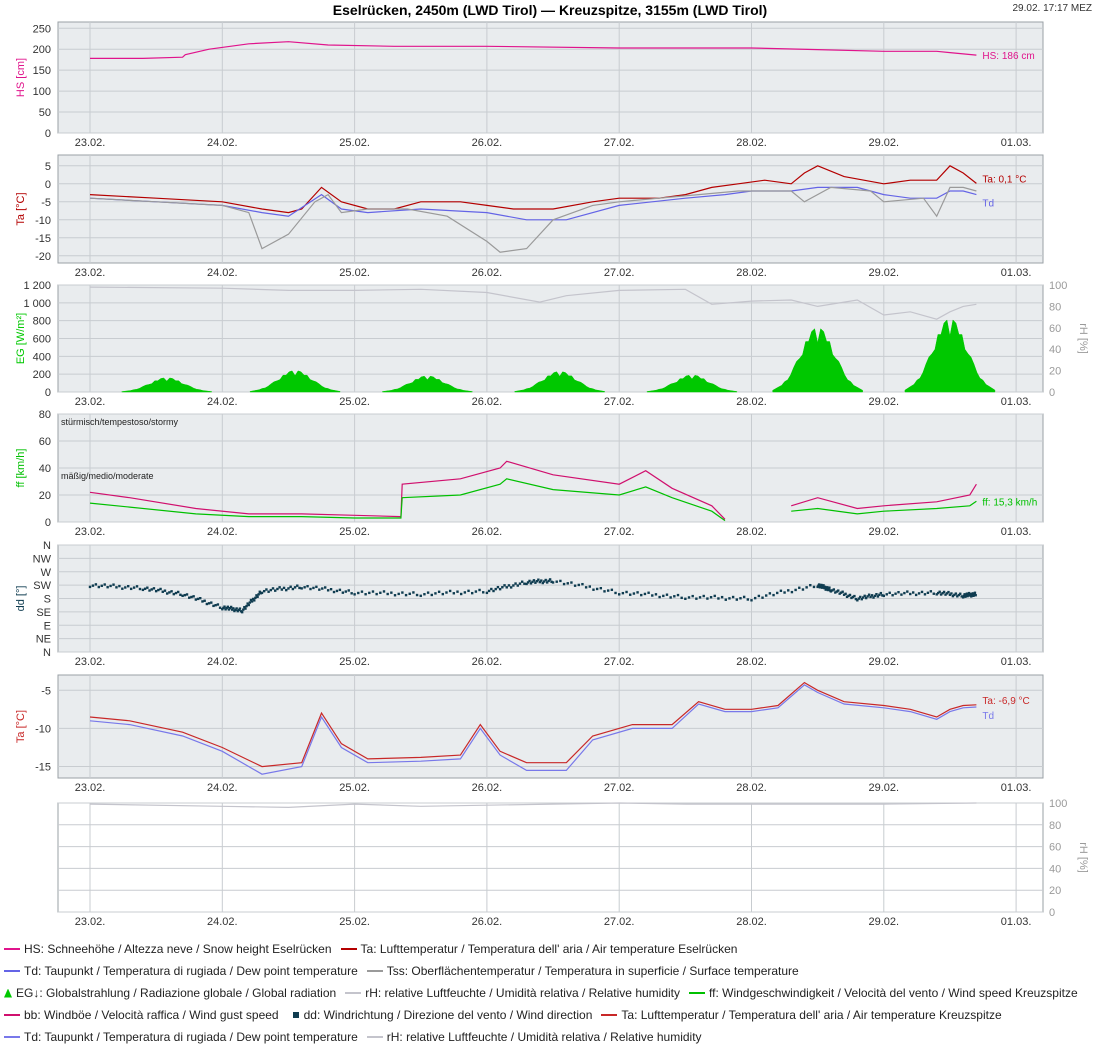 The height and width of the screenshot is (1050, 1100). Describe the element at coordinates (21, 726) in the screenshot. I see `y-axis-label: Ta [°C]` at that location.